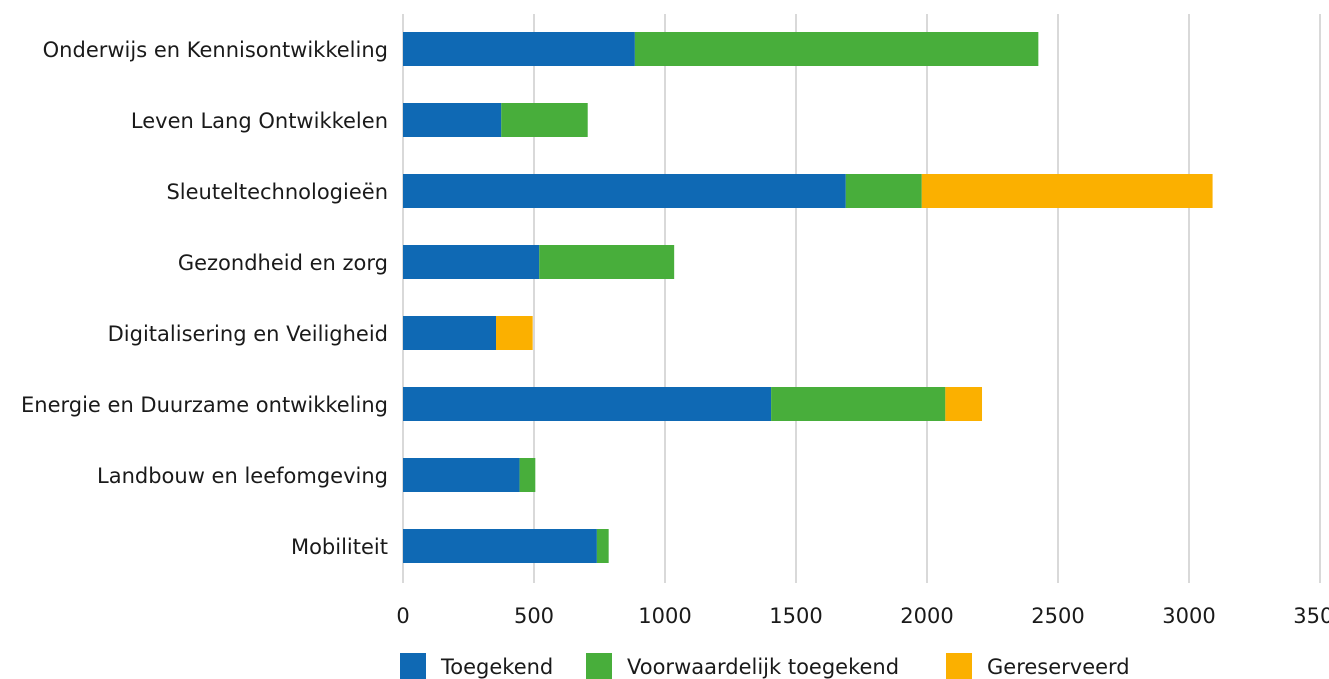 This screenshot has width=1329, height=679. Describe the element at coordinates (242, 476) in the screenshot. I see `category-label: Landbouw en leefomgeving` at that location.